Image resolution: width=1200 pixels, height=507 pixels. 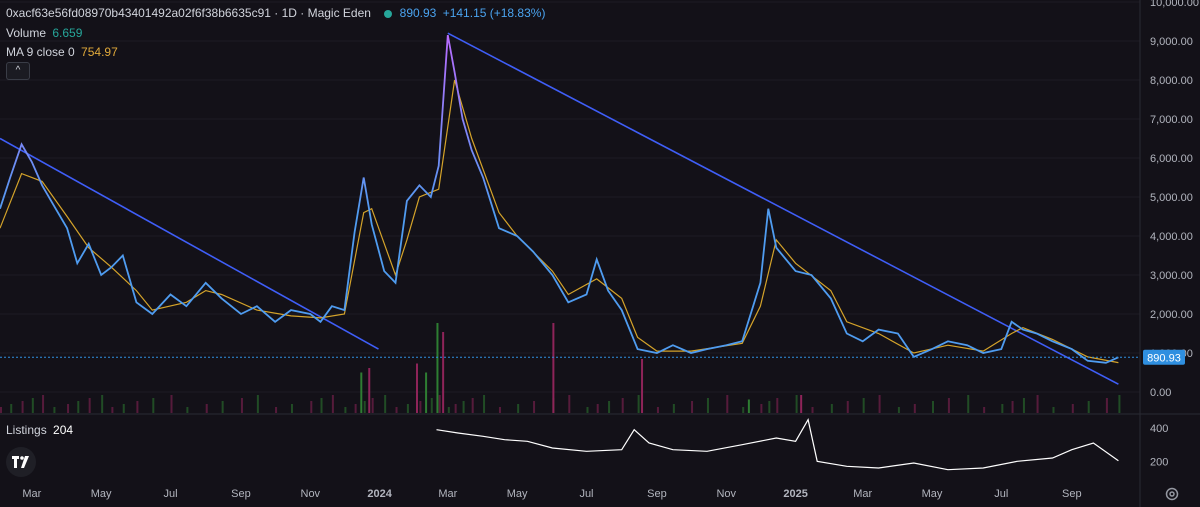 I want to click on last-price: 890.93, so click(x=418, y=13).